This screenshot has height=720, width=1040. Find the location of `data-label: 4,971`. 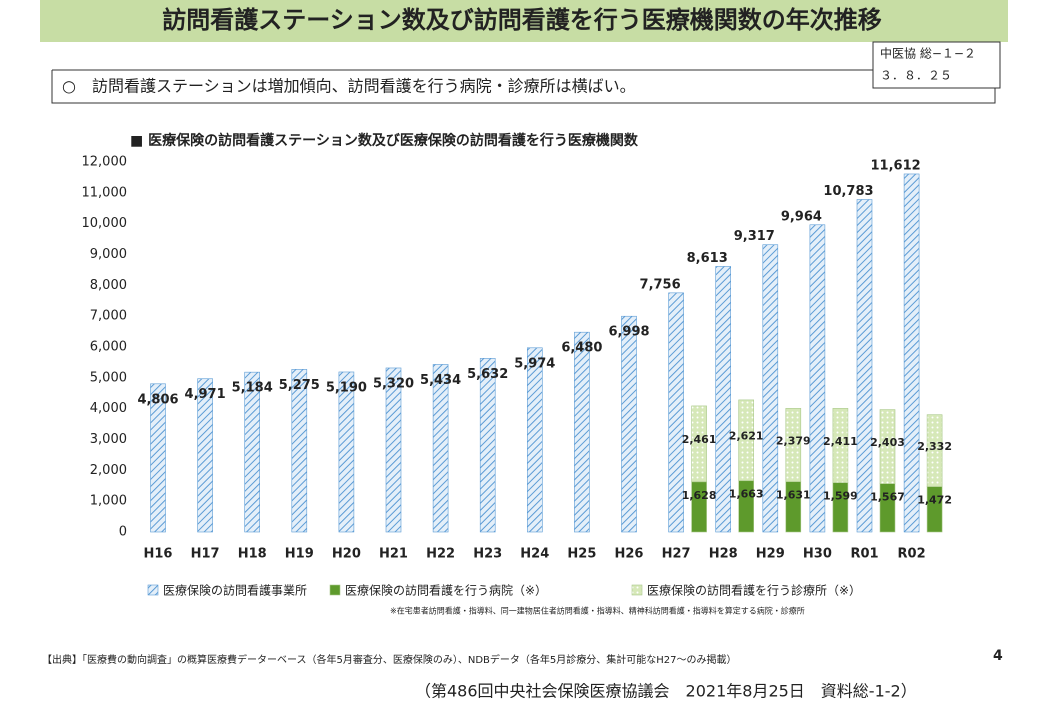

data-label: 4,971 is located at coordinates (205, 394).